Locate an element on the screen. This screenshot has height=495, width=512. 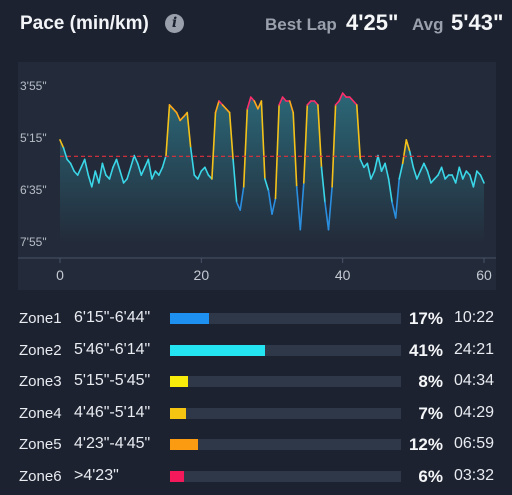
zone-range: 6'15"-6'44" is located at coordinates (112, 317).